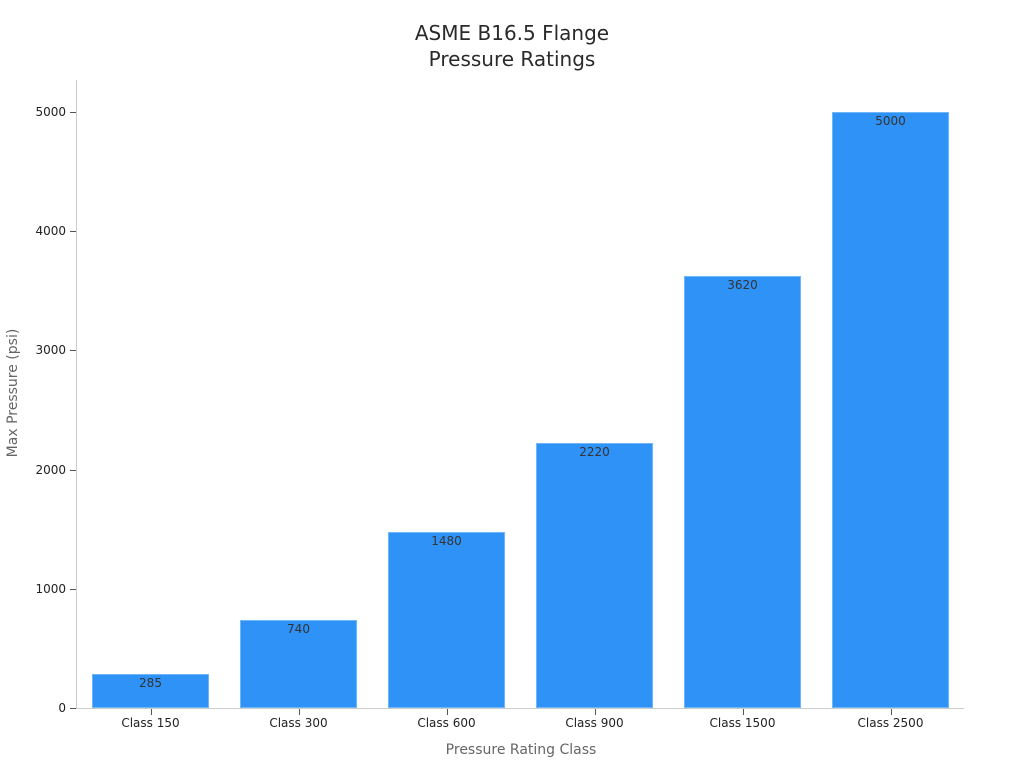 The height and width of the screenshot is (768, 1024). What do you see at coordinates (62, 708) in the screenshot?
I see `y-tick-label: 0` at bounding box center [62, 708].